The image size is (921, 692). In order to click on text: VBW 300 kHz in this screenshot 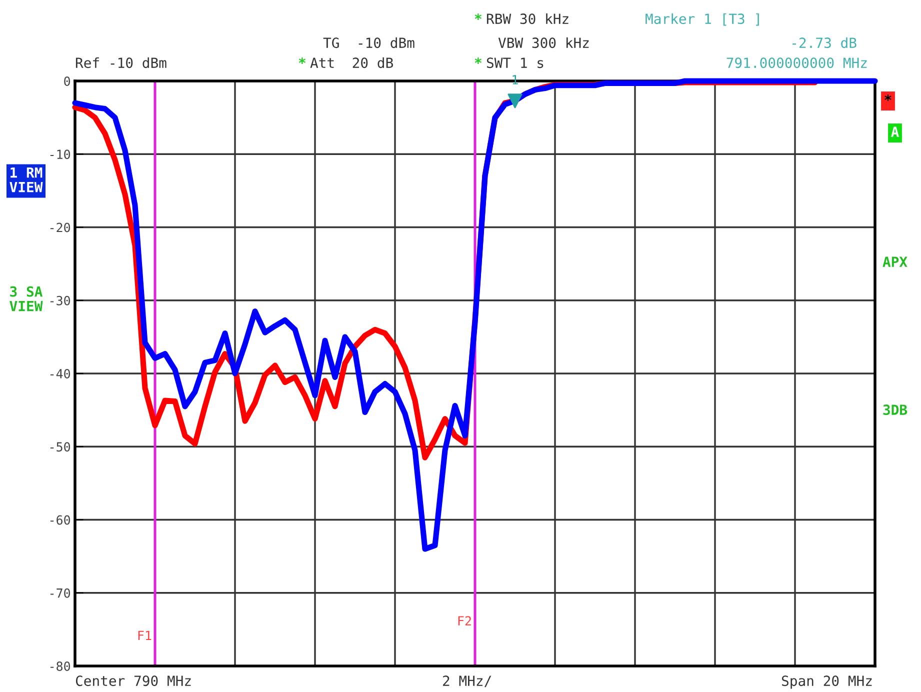, I will do `click(543, 42)`.